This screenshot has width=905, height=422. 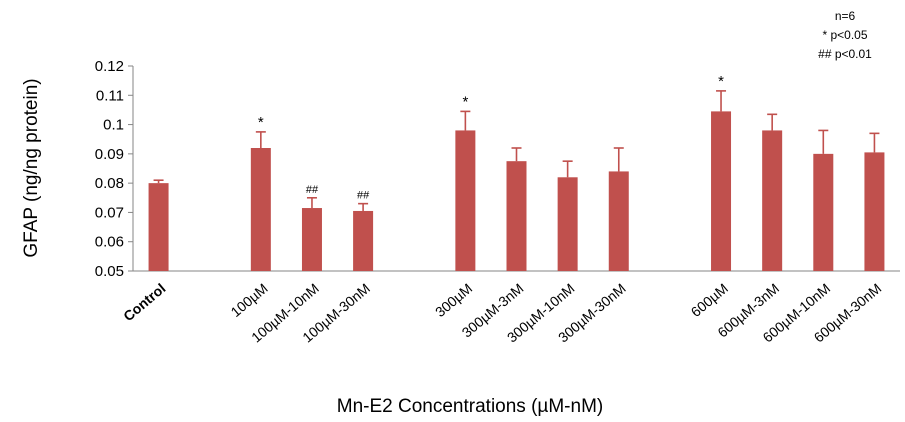 I want to click on y-tick-label: 0.06, so click(x=109, y=242).